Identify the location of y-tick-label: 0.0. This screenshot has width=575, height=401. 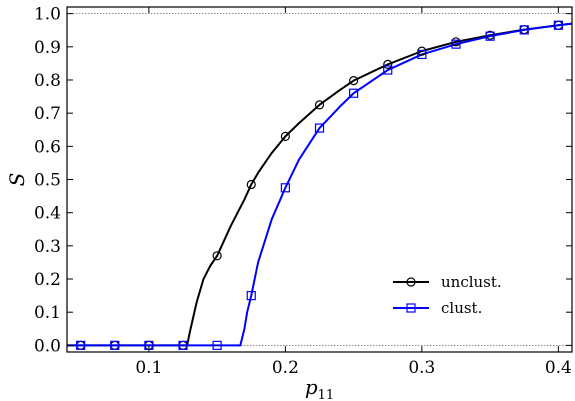
(47, 346).